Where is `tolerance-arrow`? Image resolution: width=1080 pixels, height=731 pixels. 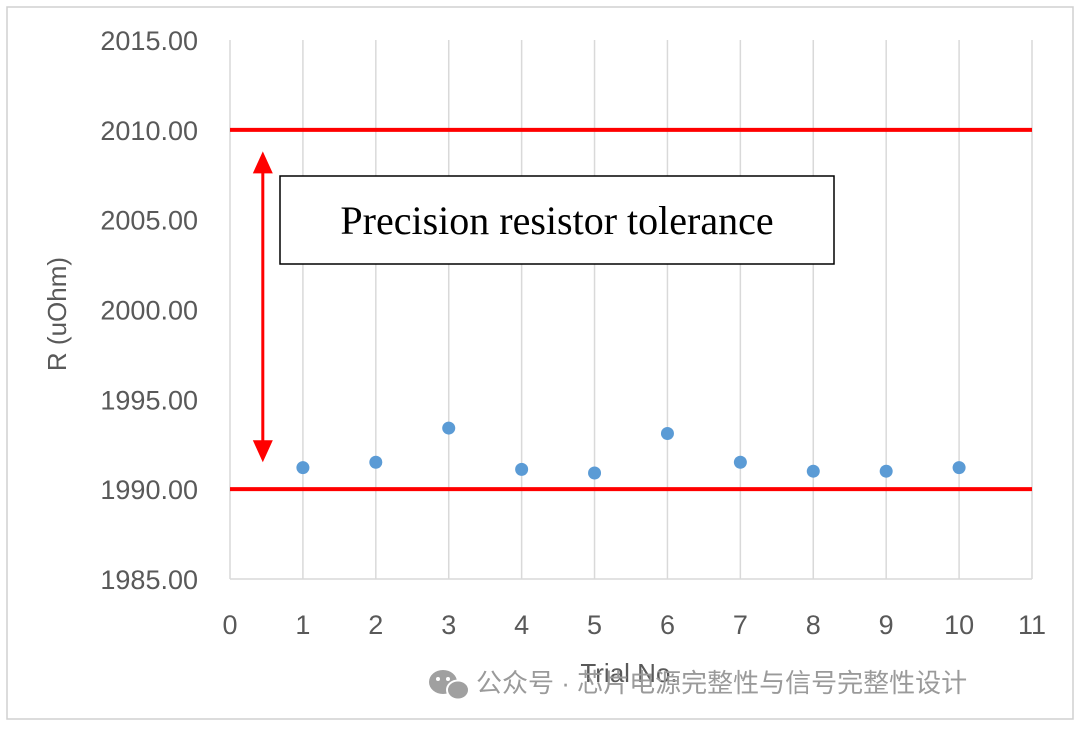
tolerance-arrow is located at coordinates (262, 307).